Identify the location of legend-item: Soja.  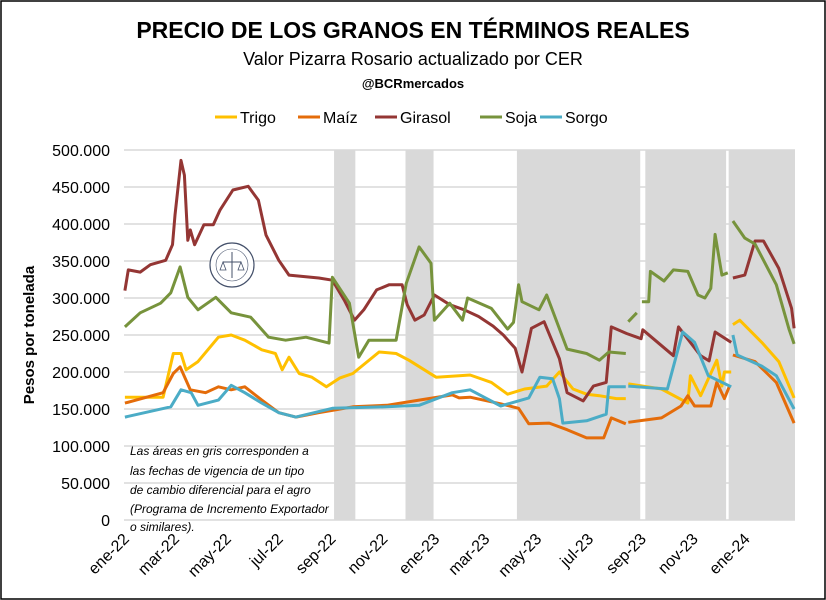
(508, 118).